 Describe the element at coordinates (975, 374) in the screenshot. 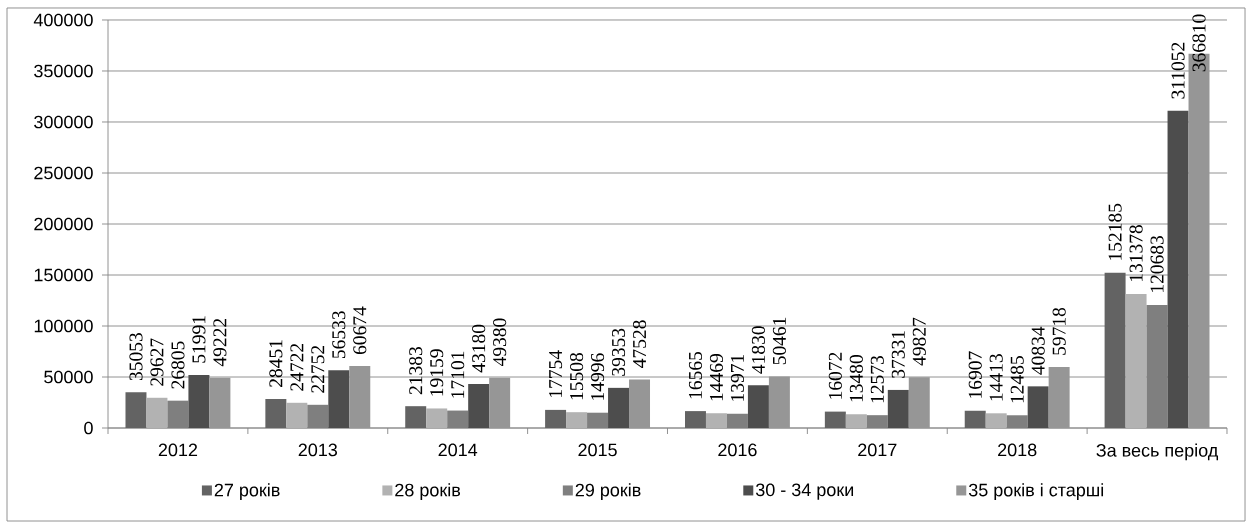

I see `data-label: 16907` at that location.